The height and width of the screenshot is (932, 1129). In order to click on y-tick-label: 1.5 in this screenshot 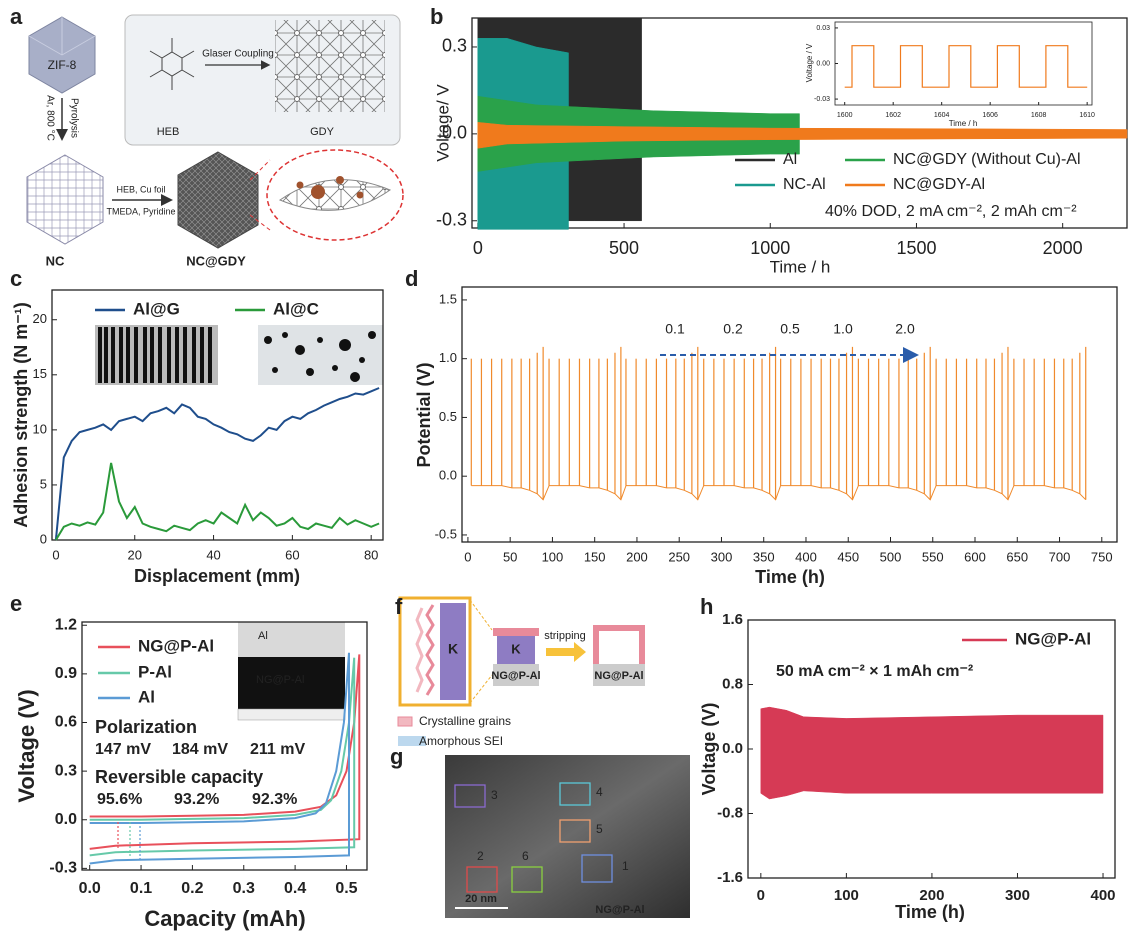, I will do `click(448, 298)`.